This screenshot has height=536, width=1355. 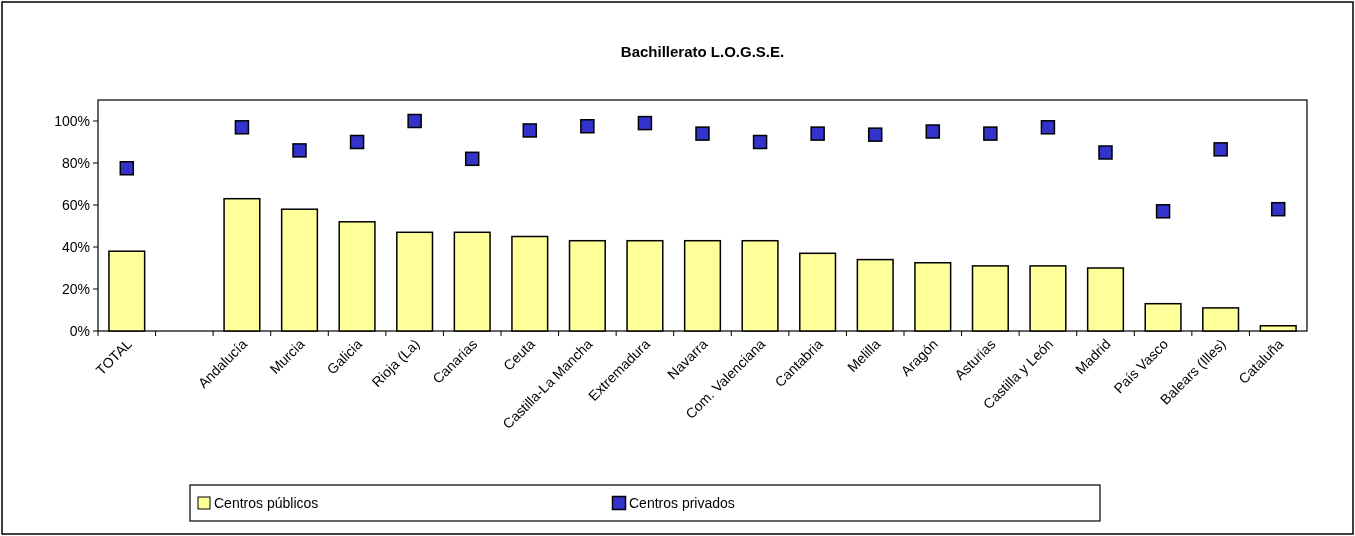 I want to click on y-tick-label: 60%, so click(x=75, y=204).